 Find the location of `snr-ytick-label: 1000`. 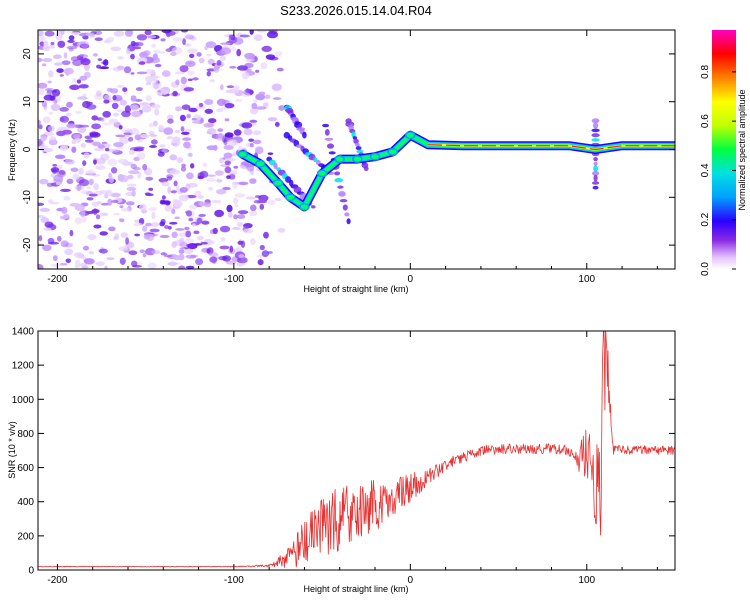

snr-ytick-label: 1000 is located at coordinates (23, 400).